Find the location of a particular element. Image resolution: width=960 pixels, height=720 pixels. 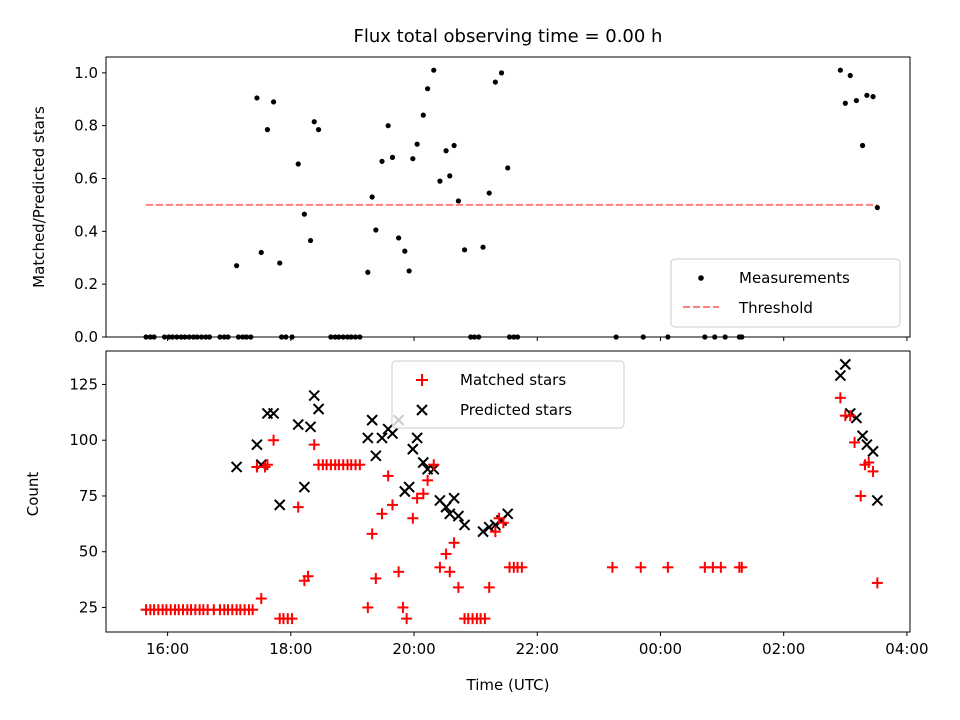

x-tick-label: 00:00 is located at coordinates (660, 649).